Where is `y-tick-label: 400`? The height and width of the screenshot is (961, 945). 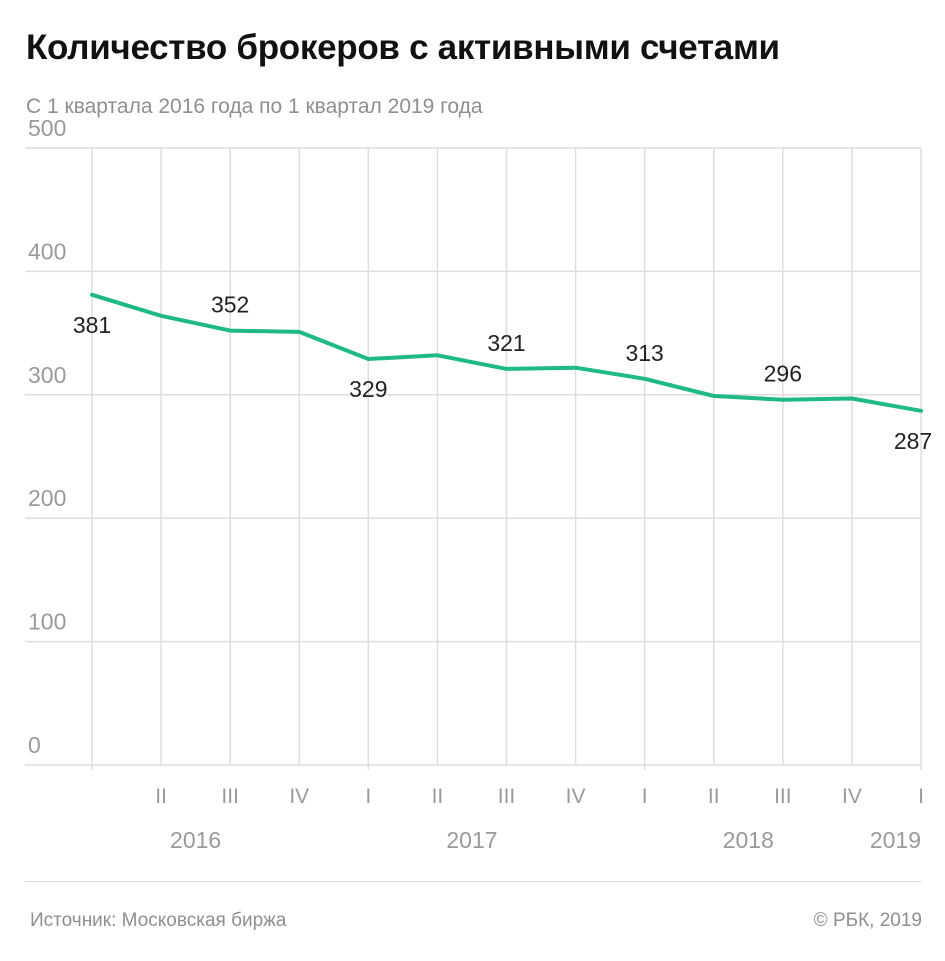
y-tick-label: 400 is located at coordinates (47, 251).